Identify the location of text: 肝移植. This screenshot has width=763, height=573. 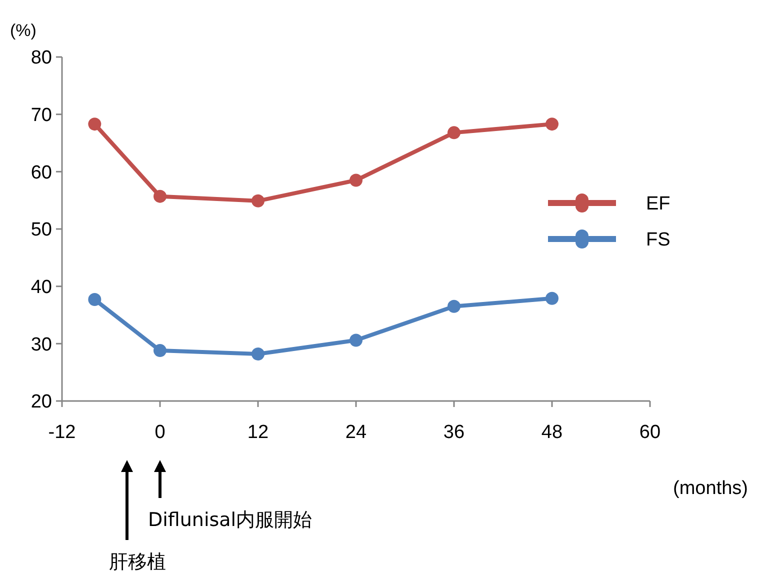
(137, 562).